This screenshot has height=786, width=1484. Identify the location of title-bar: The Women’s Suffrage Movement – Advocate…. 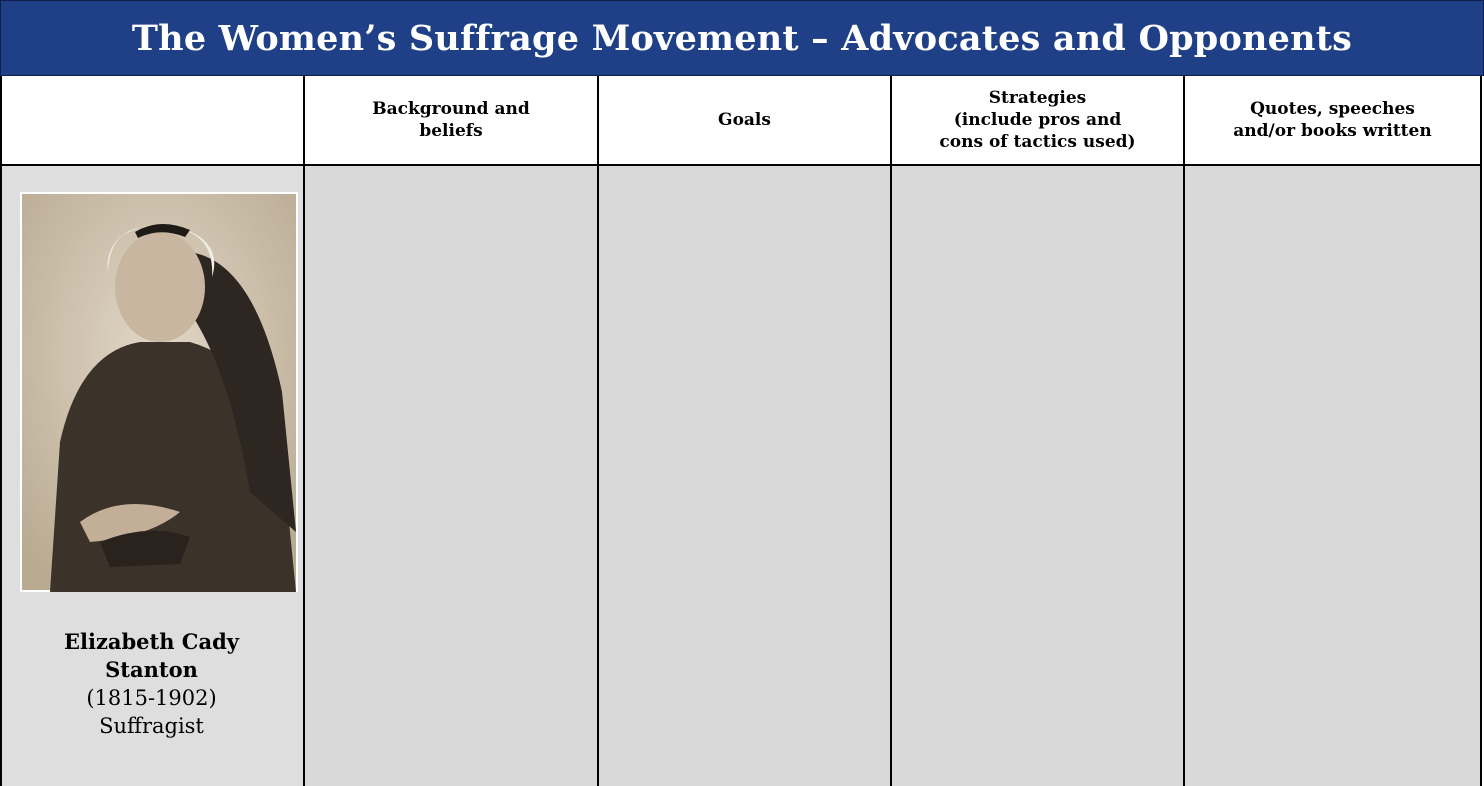
(742, 38).